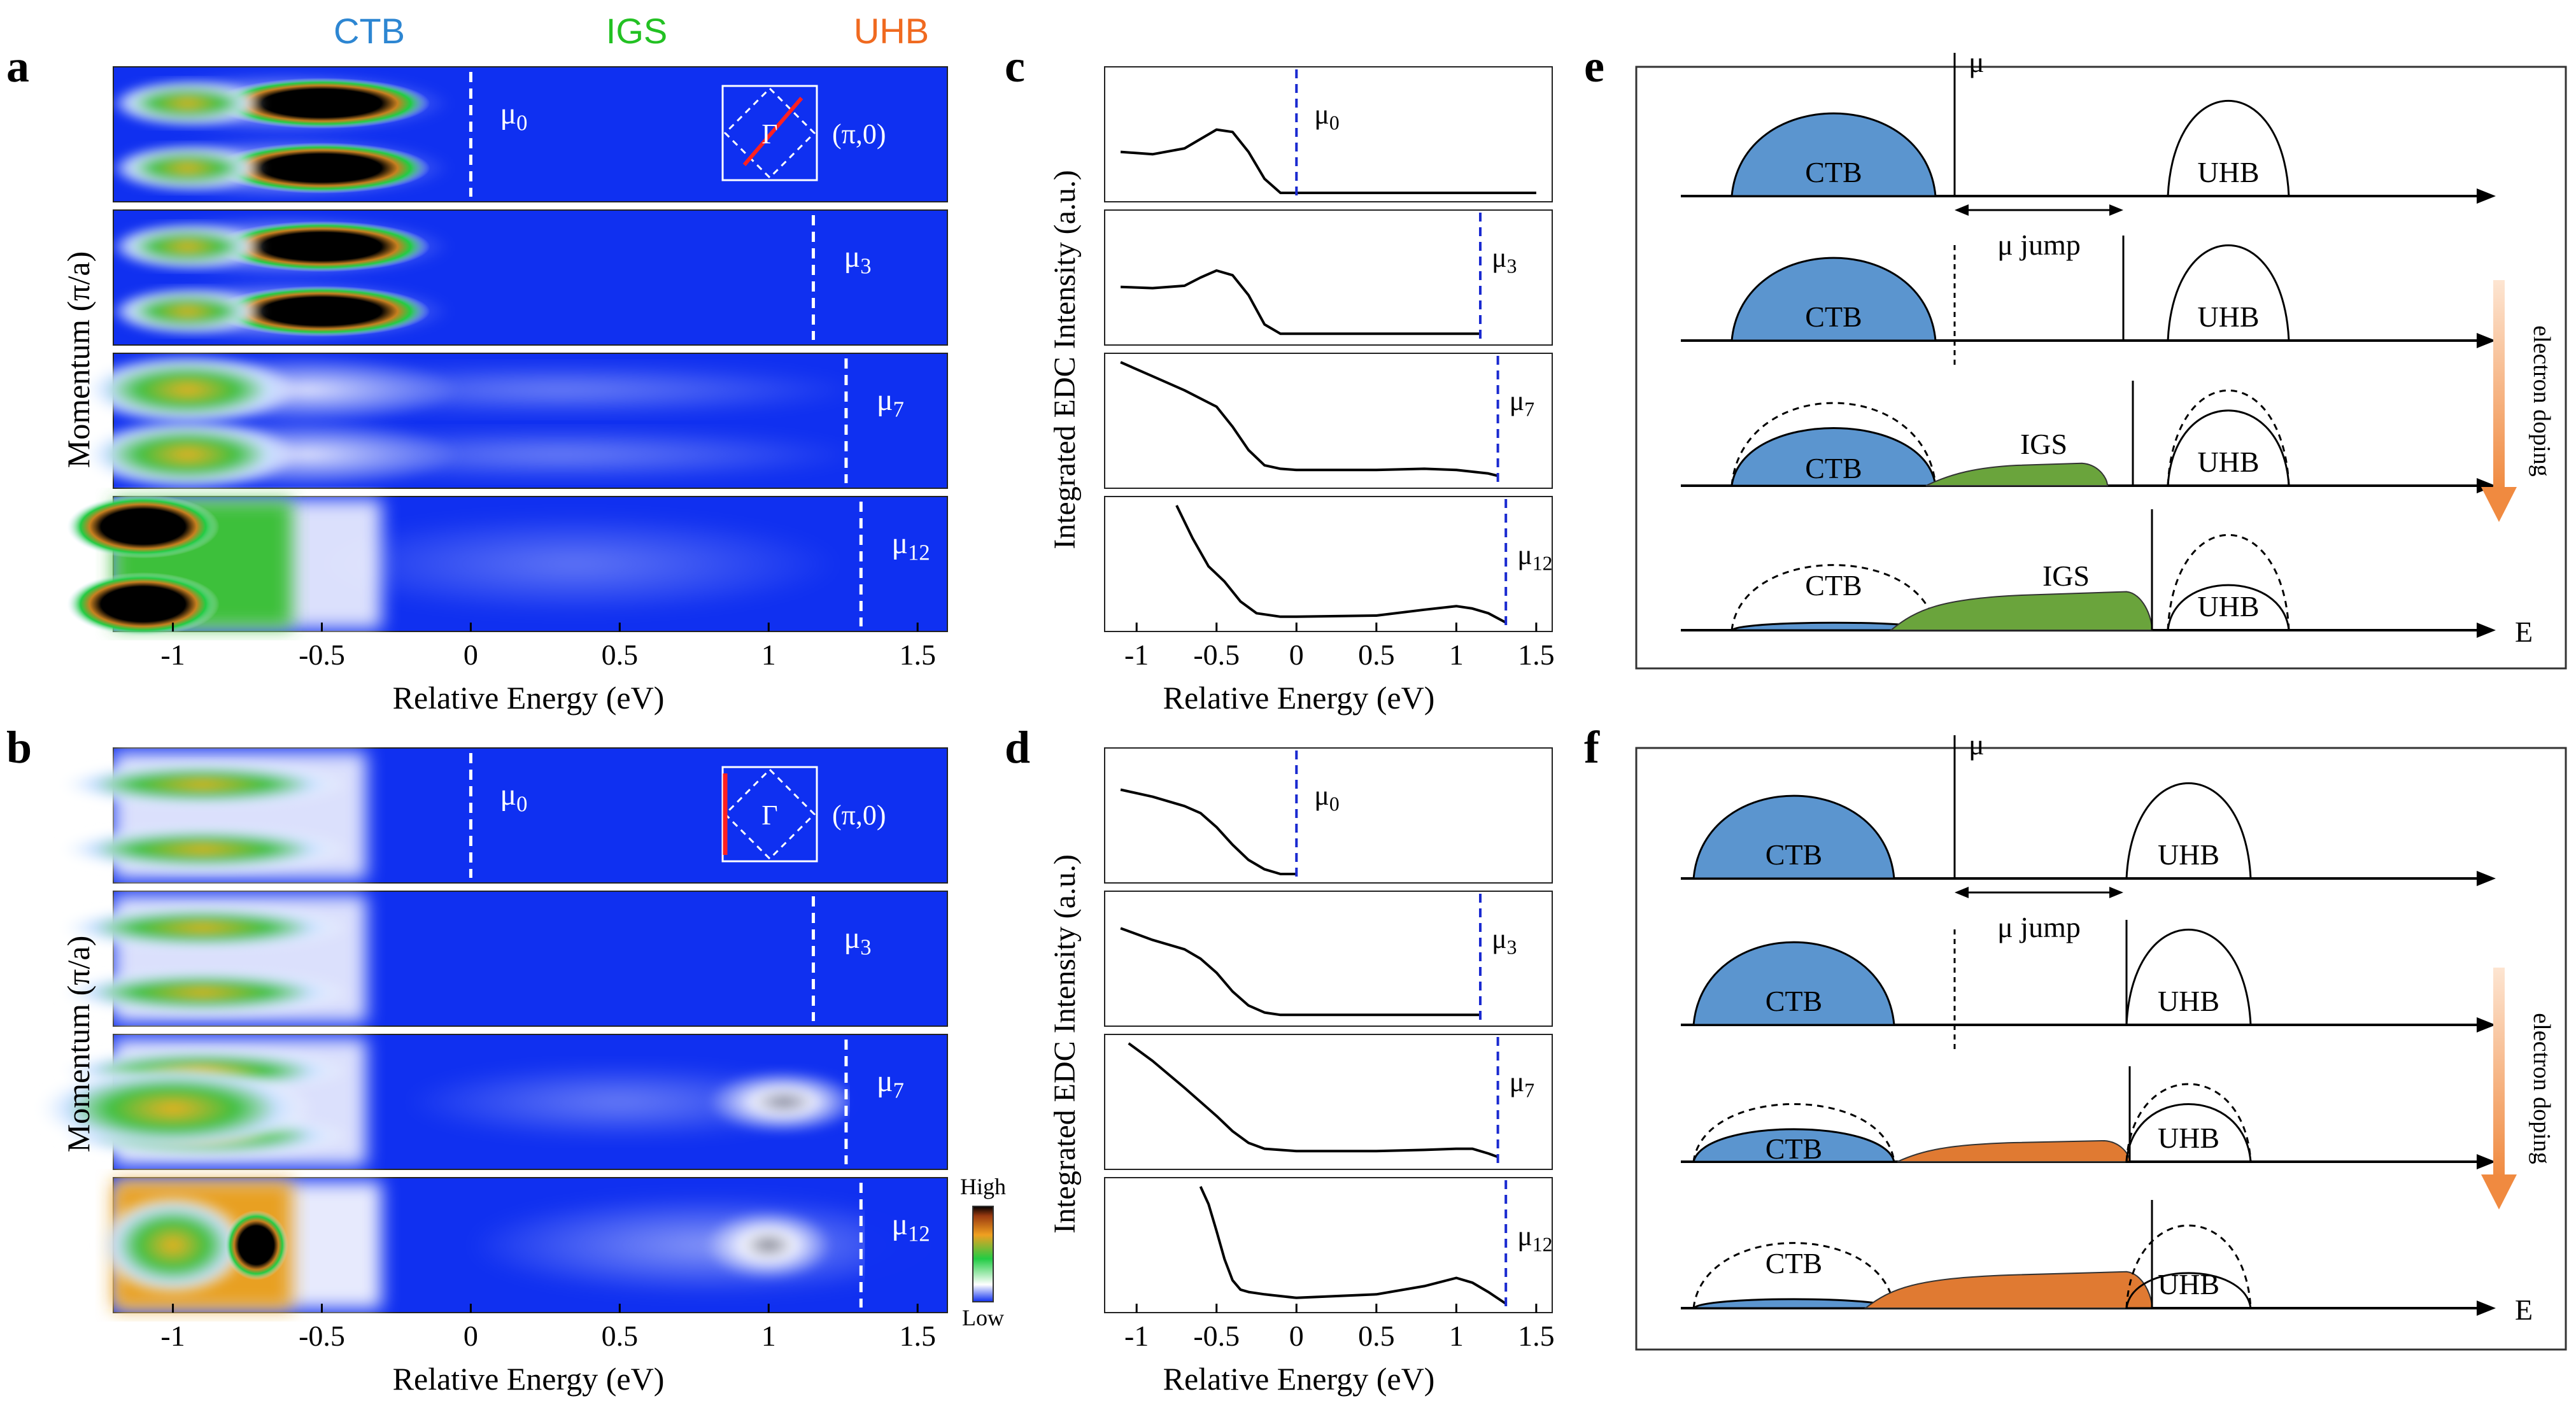 The image size is (2576, 1403). I want to click on arpes-subpanel: μ3, so click(529, 277).